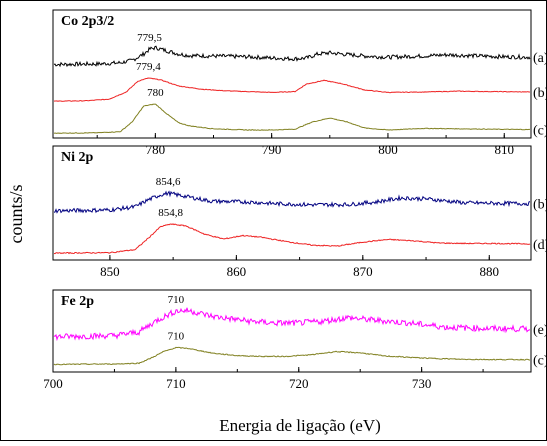  Describe the element at coordinates (53, 383) in the screenshot. I see `x-tick-label: 700` at that location.